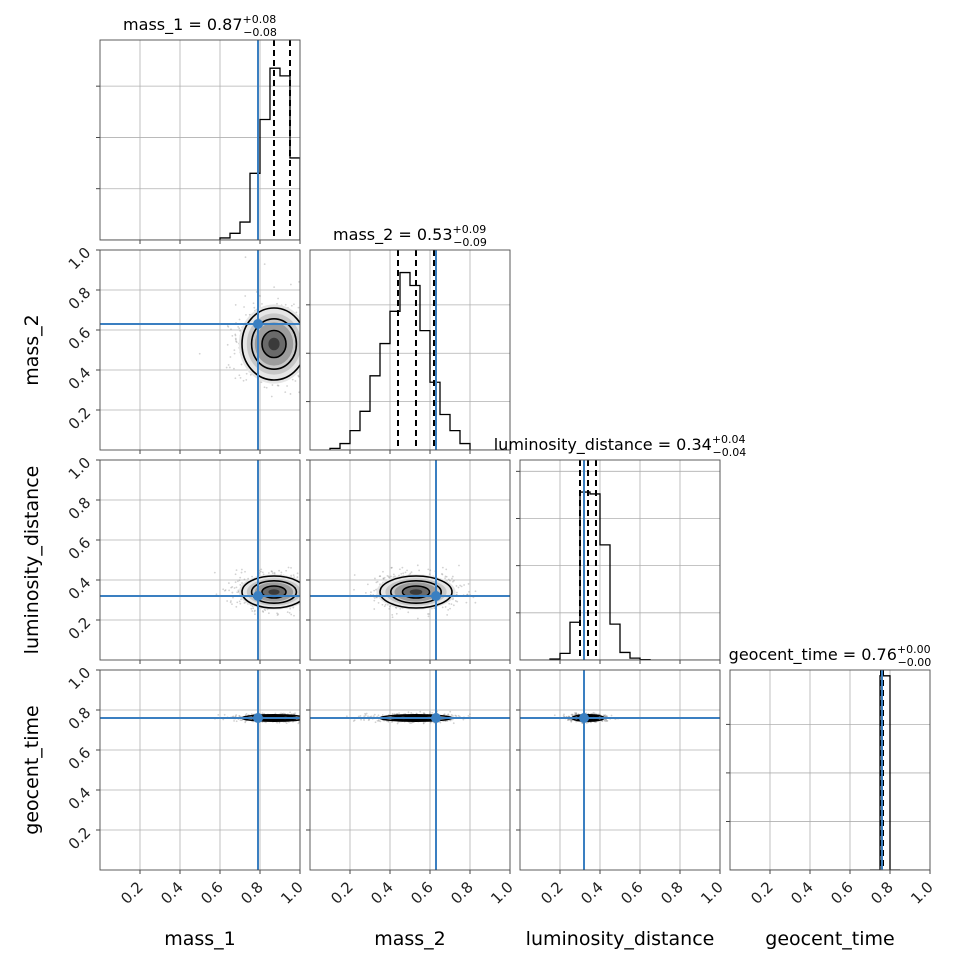 Image resolution: width=970 pixels, height=970 pixels. Describe the element at coordinates (32, 769) in the screenshot. I see `y-axis-label: geocent_time` at that location.